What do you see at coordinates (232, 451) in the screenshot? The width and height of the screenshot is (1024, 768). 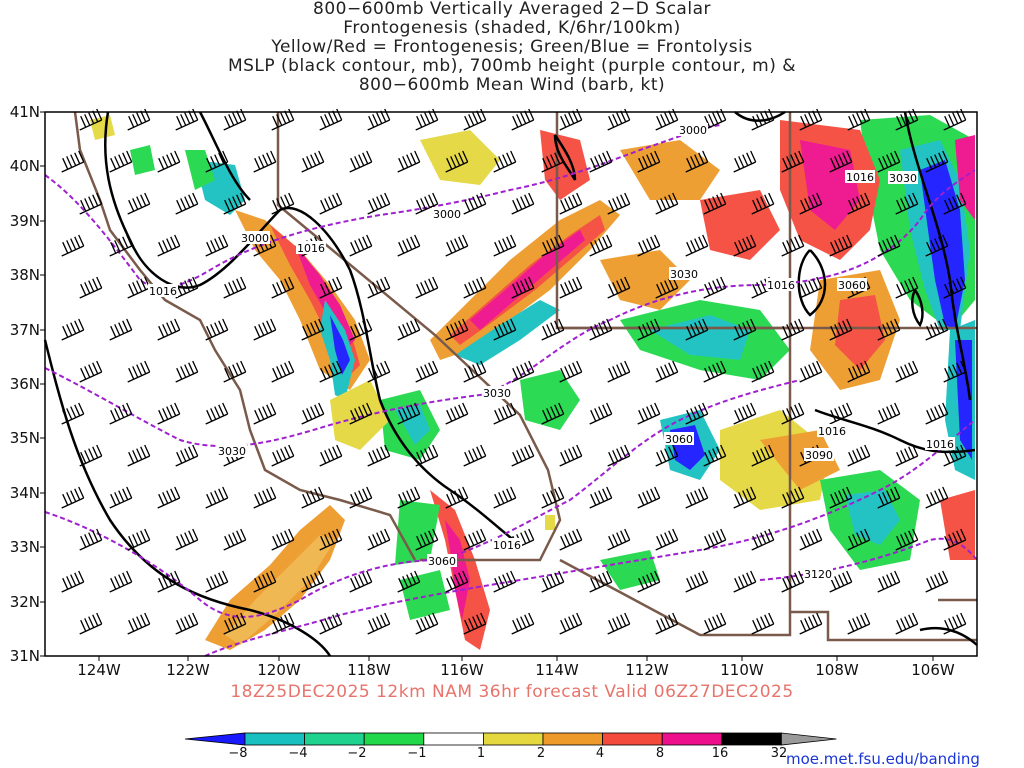 I see `height-label: 3030` at bounding box center [232, 451].